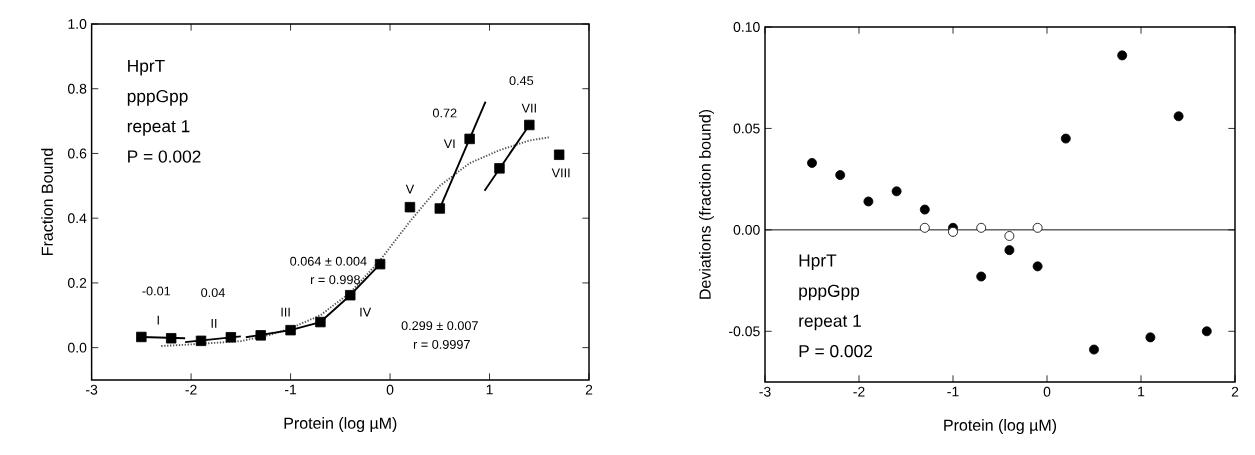 The height and width of the screenshot is (455, 1255). What do you see at coordinates (746, 229) in the screenshot?
I see `y-tick-label: 0.00` at bounding box center [746, 229].